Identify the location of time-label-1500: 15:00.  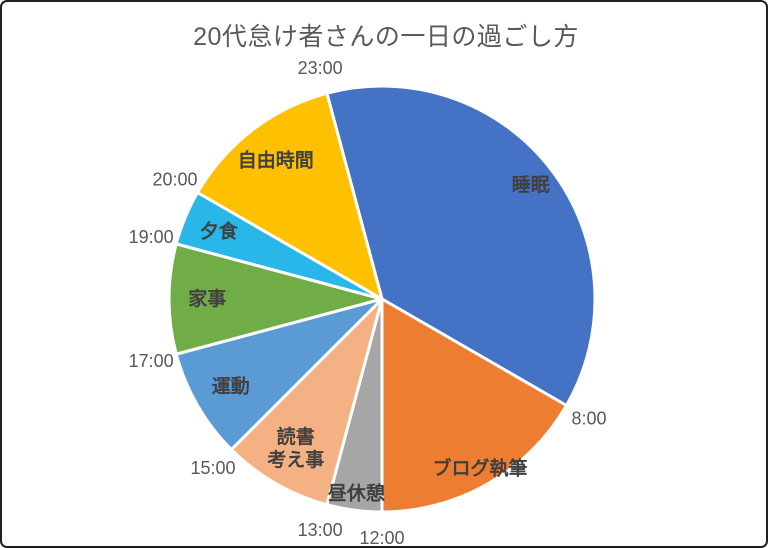
(212, 468).